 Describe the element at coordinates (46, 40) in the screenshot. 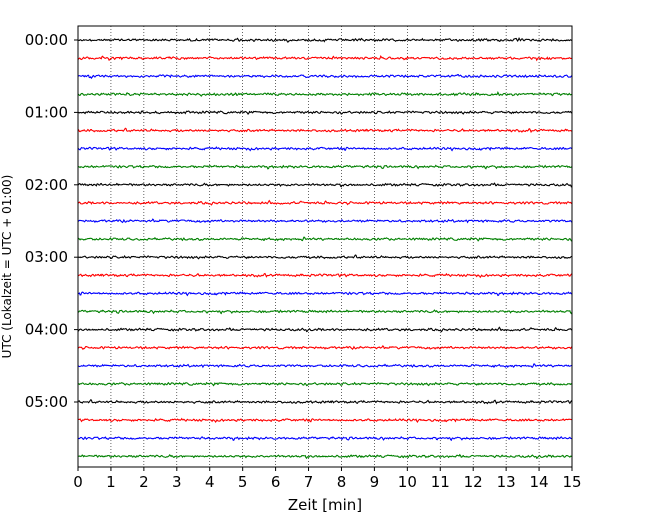

I see `y-tick-label: 00:00` at that location.